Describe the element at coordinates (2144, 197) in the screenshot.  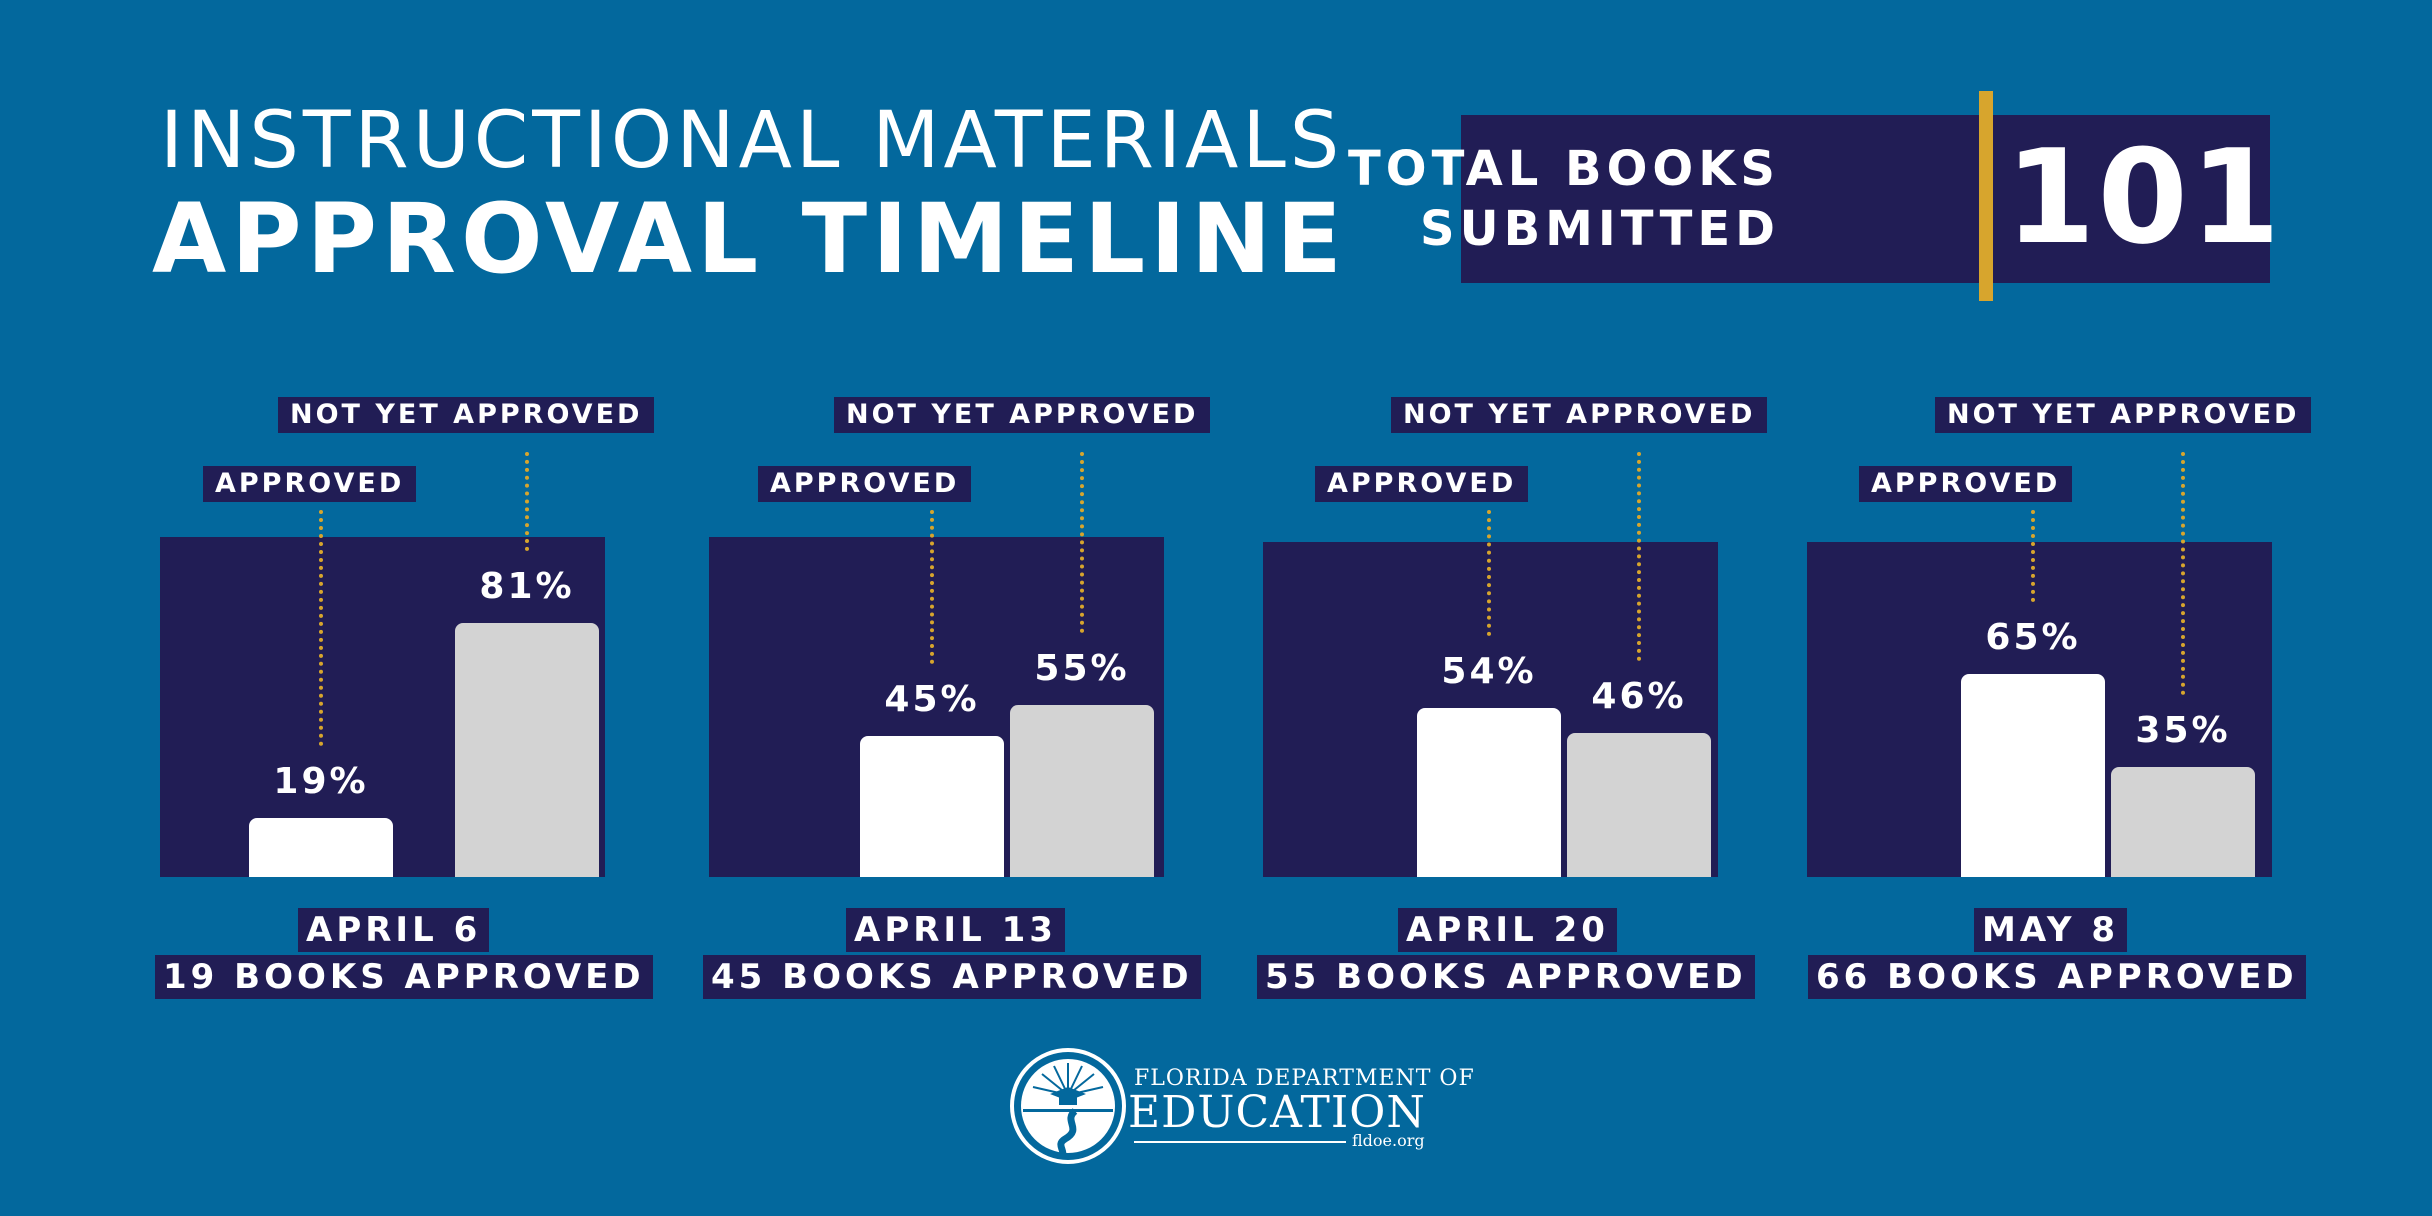
I see `total-books-value: 101` at that location.